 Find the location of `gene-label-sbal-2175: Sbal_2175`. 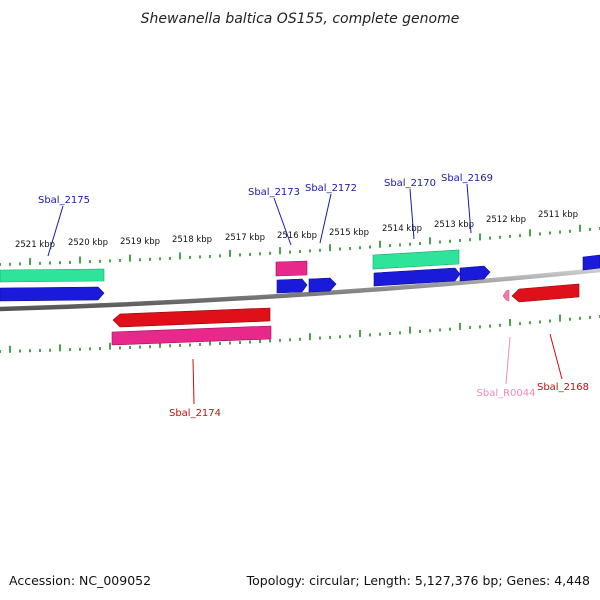

gene-label-sbal-2175: Sbal_2175 is located at coordinates (64, 200).